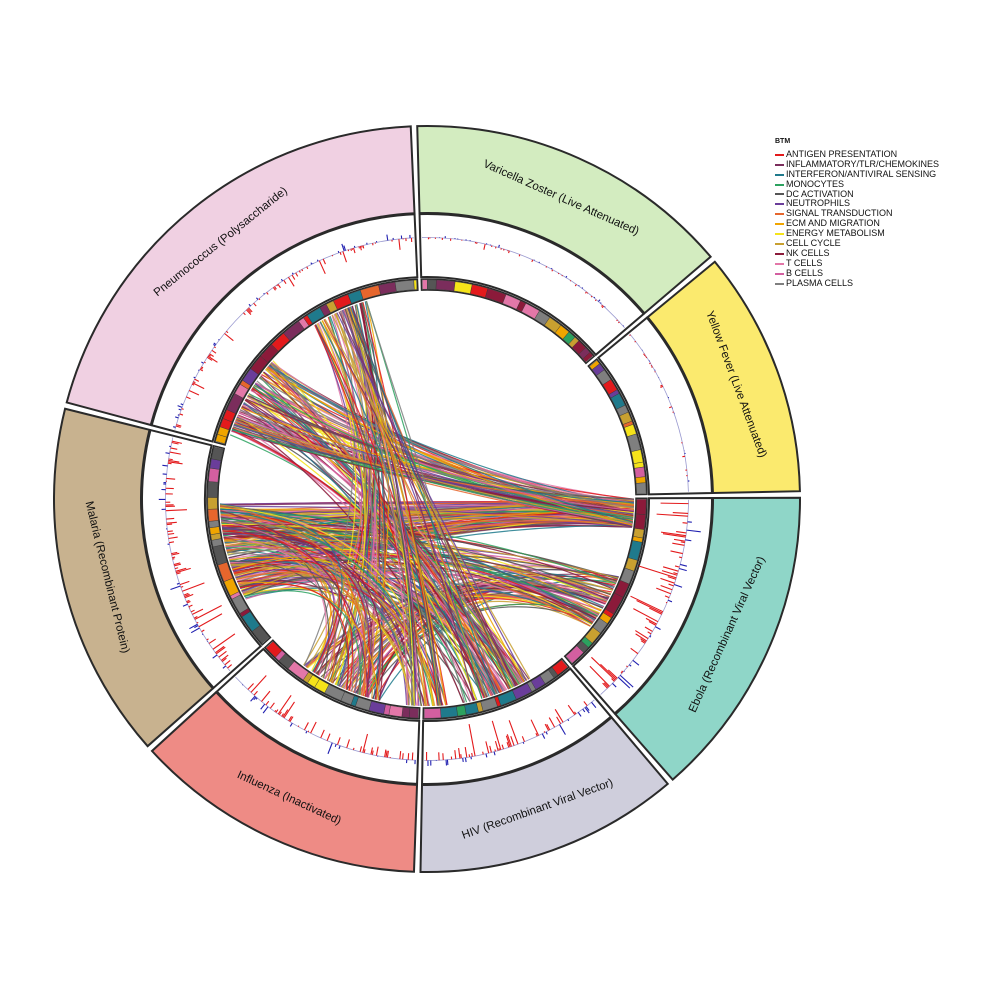  What do you see at coordinates (818, 203) in the screenshot?
I see `legend-label: NEUTROPHILS` at bounding box center [818, 203].